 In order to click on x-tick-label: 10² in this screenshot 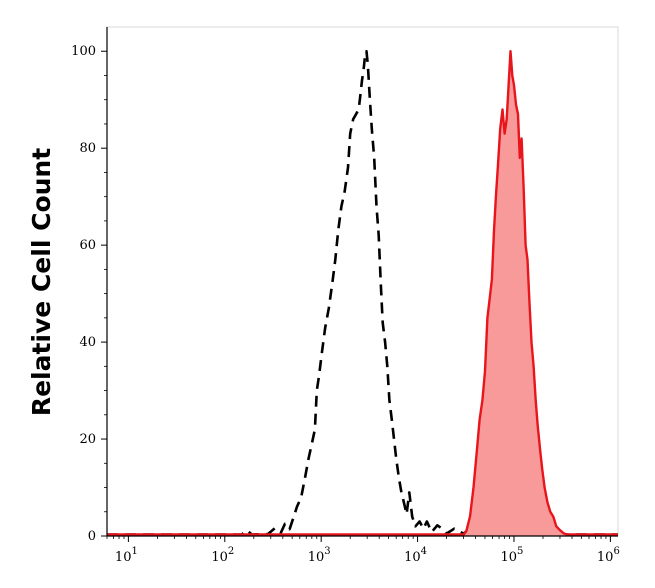, I will do `click(222, 555)`.